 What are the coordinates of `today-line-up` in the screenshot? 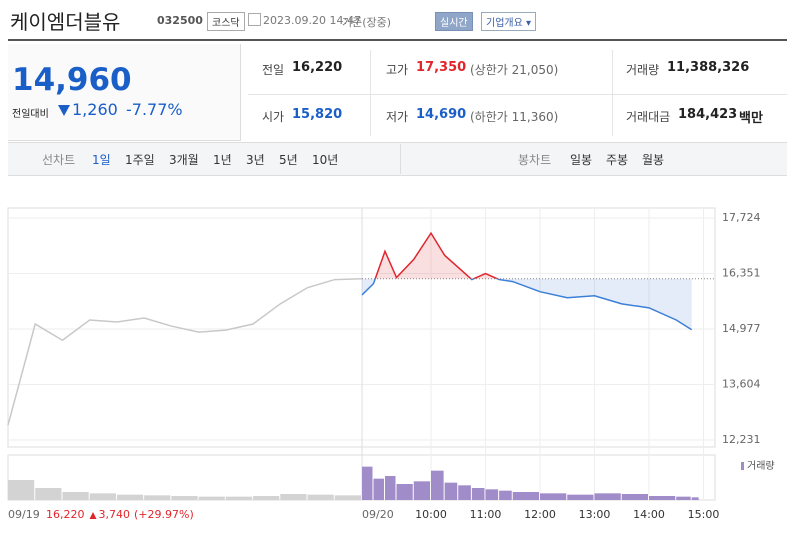 It's located at (437, 255).